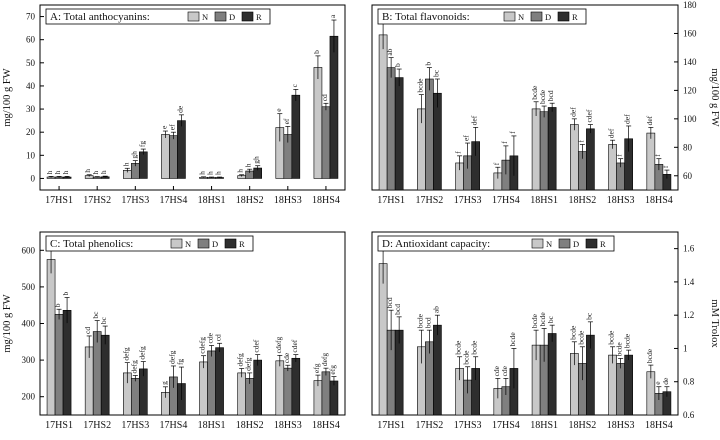  I want to click on significance-label: de, so click(665, 381).